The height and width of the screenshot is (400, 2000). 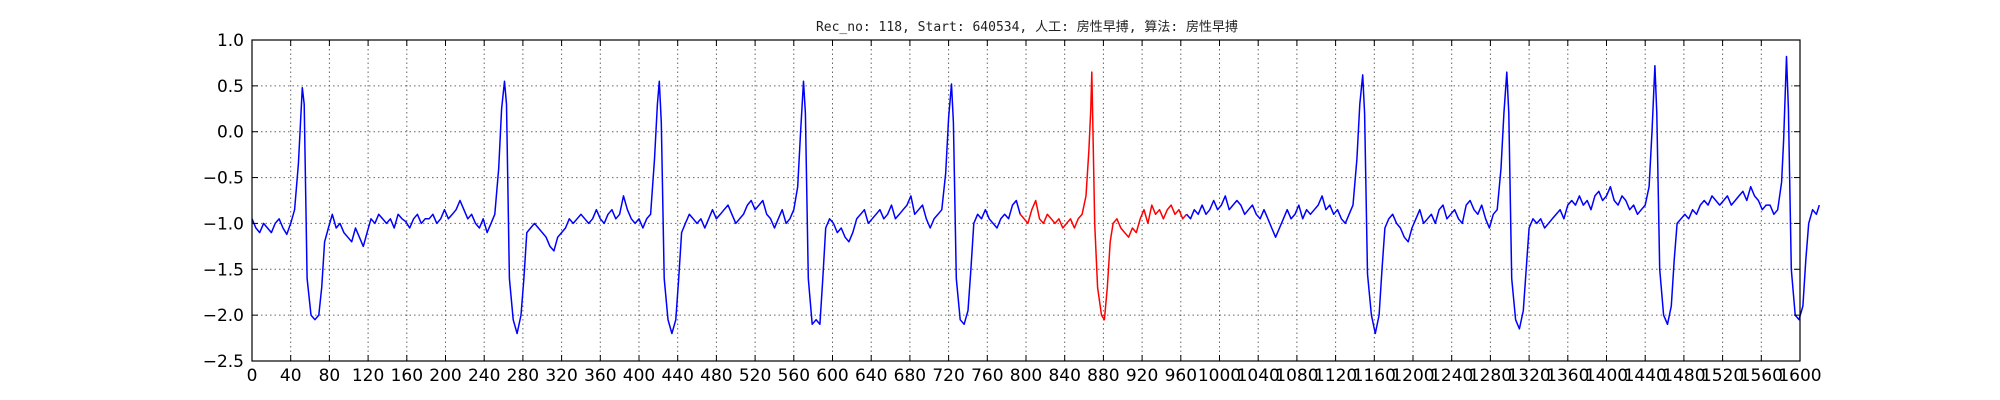 I want to click on x-tick-label: 1360, so click(x=1567, y=376).